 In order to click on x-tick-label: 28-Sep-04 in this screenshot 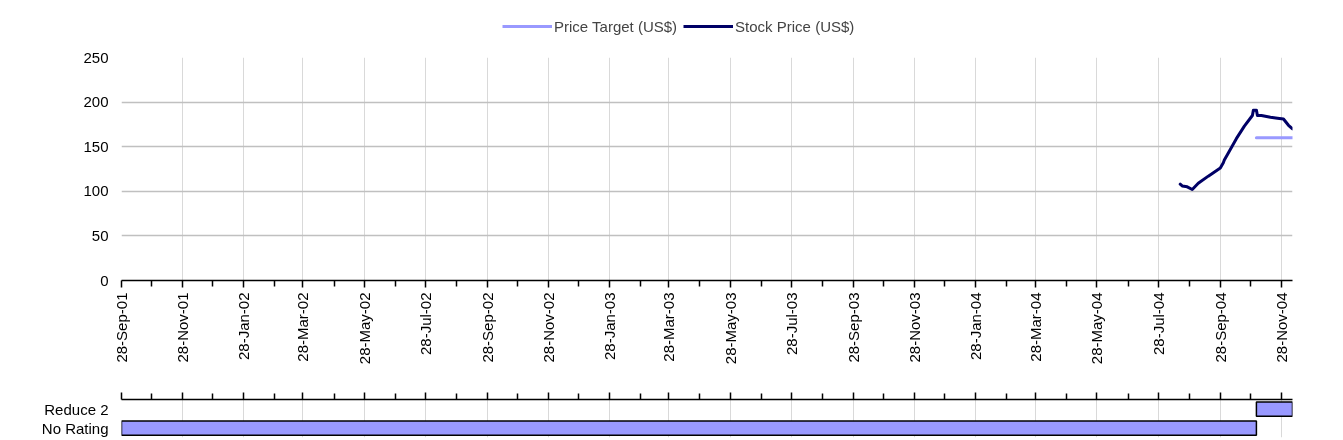, I will do `click(1220, 327)`.